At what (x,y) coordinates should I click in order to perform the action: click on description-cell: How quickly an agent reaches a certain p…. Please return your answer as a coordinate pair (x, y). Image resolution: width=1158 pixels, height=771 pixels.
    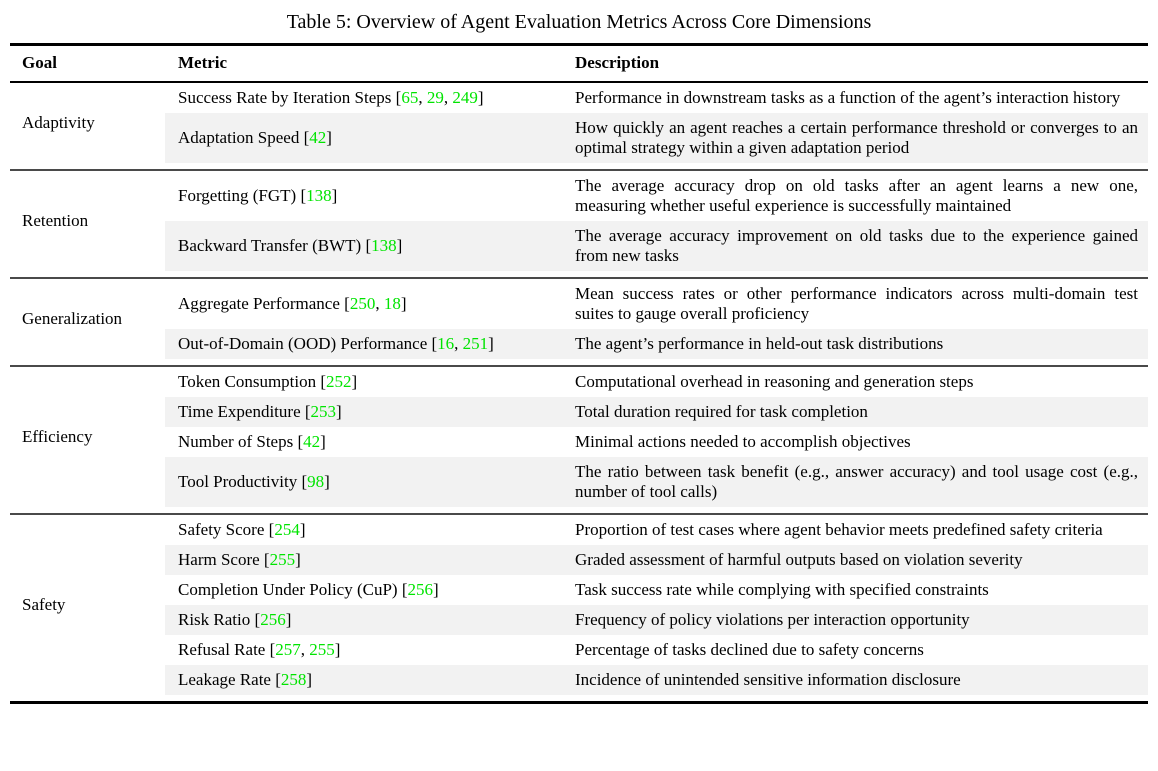
    Looking at the image, I should click on (860, 138).